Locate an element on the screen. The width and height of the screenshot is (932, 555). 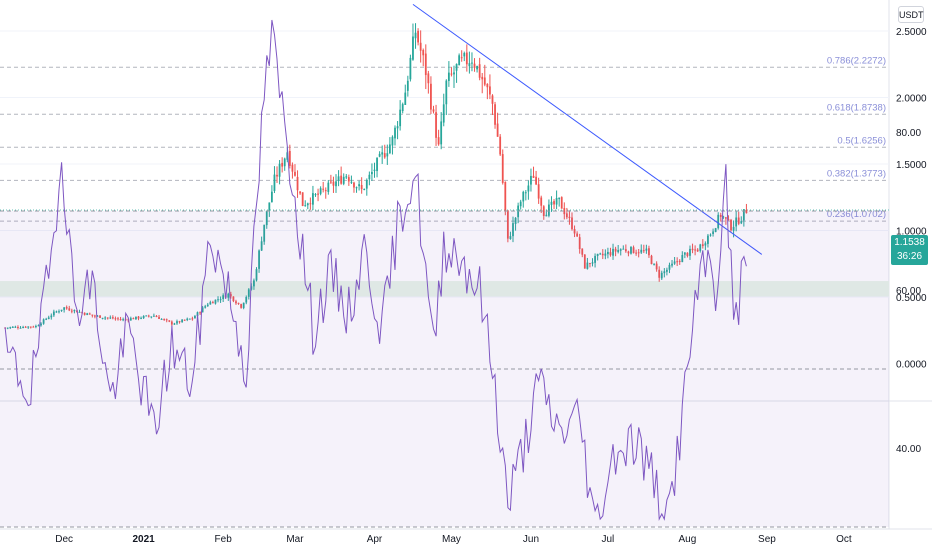
time-tick-label: Mar is located at coordinates (295, 539).